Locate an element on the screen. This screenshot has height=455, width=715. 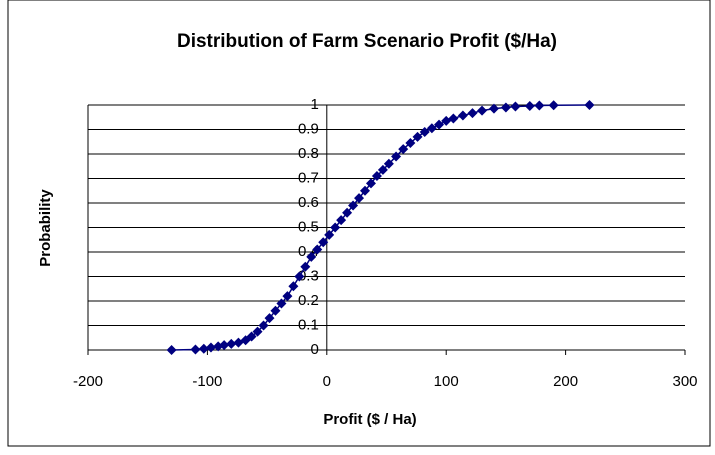
y-tick-label: 0 is located at coordinates (314, 349).